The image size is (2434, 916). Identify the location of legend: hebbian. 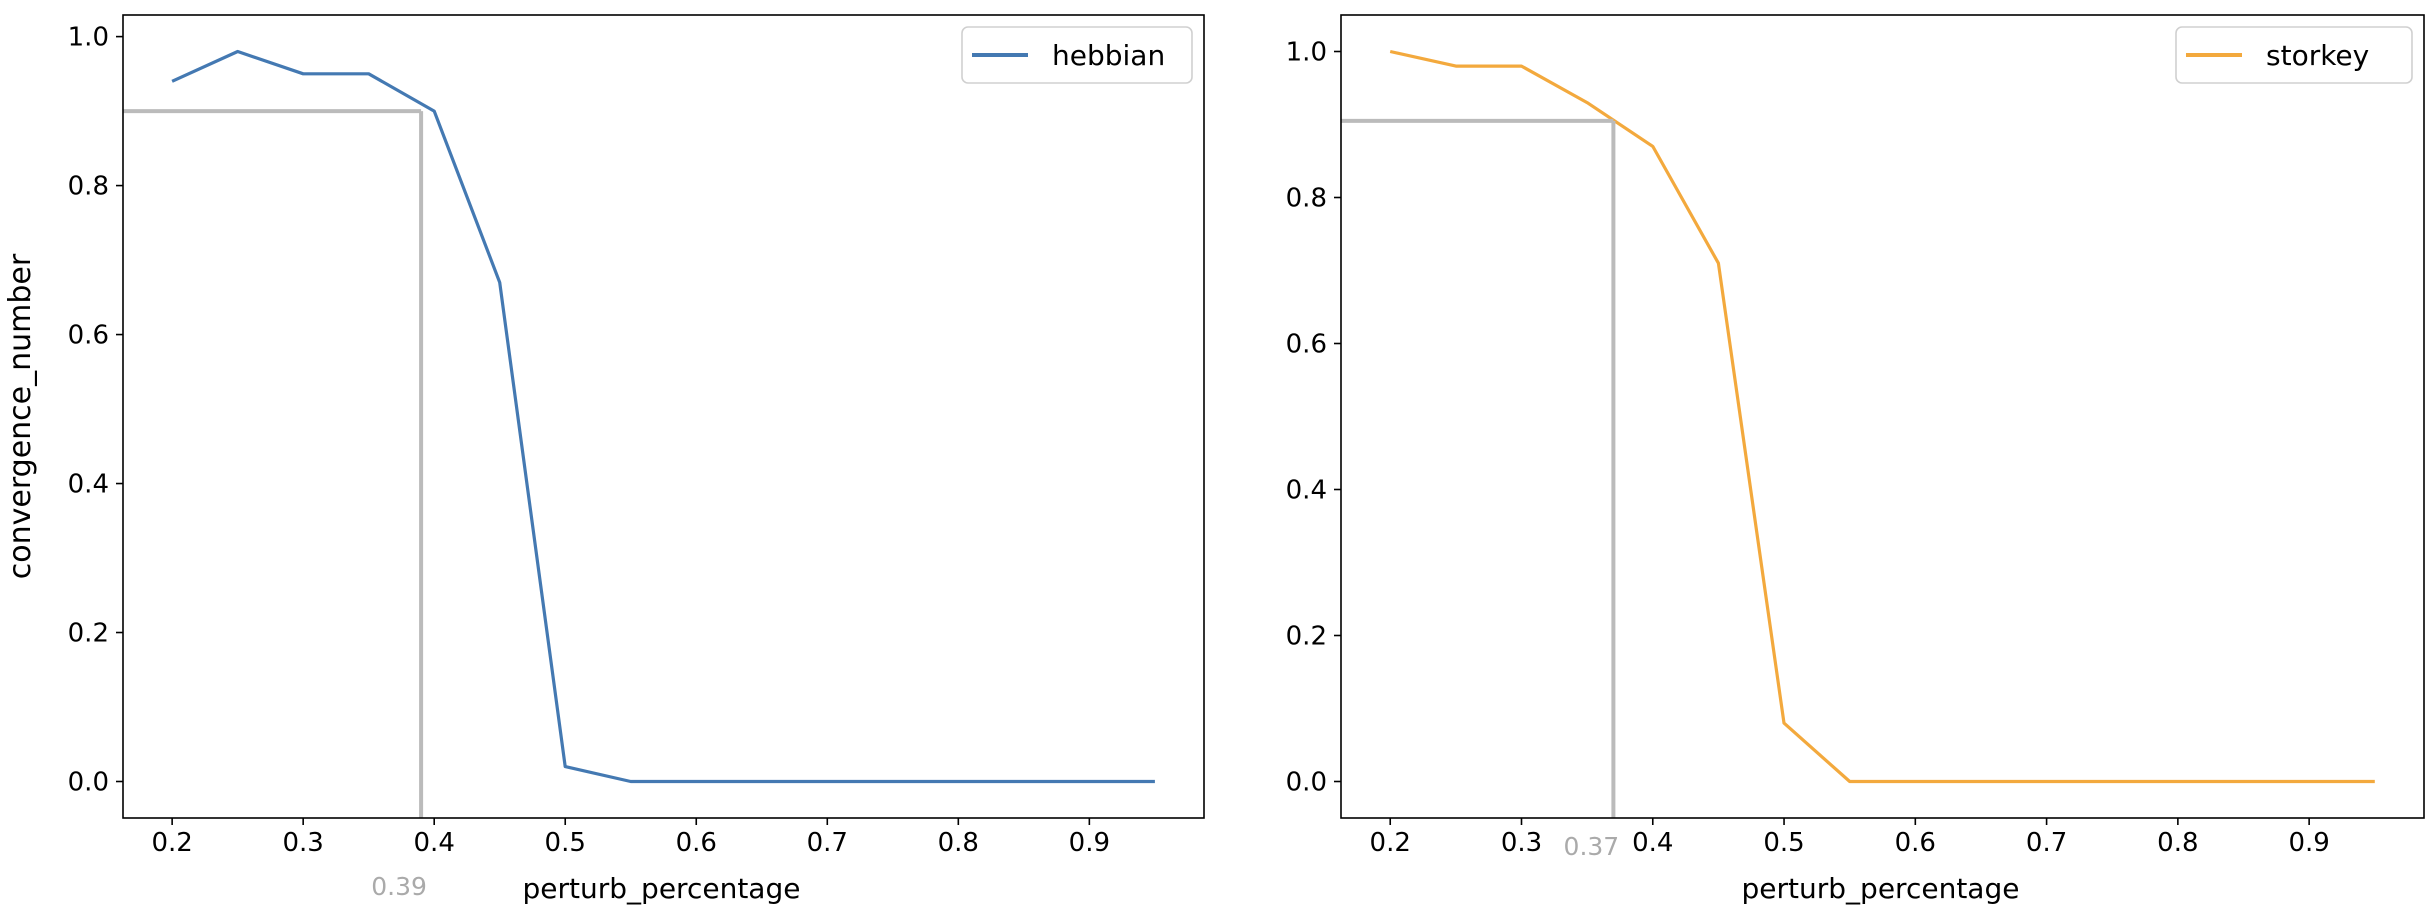
(1077, 55).